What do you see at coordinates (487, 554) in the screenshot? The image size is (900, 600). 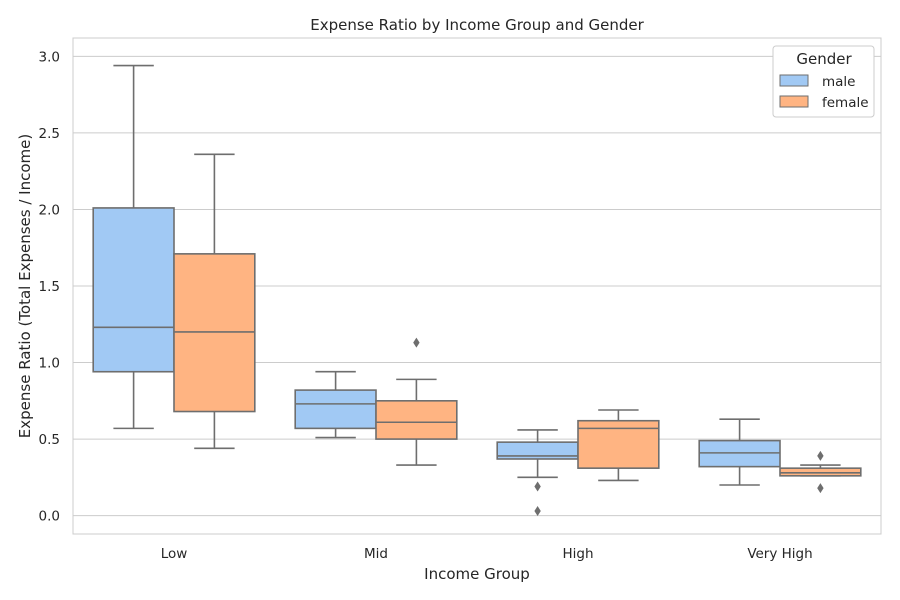 I see `x-tick-labels: Low Mid High Very High` at bounding box center [487, 554].